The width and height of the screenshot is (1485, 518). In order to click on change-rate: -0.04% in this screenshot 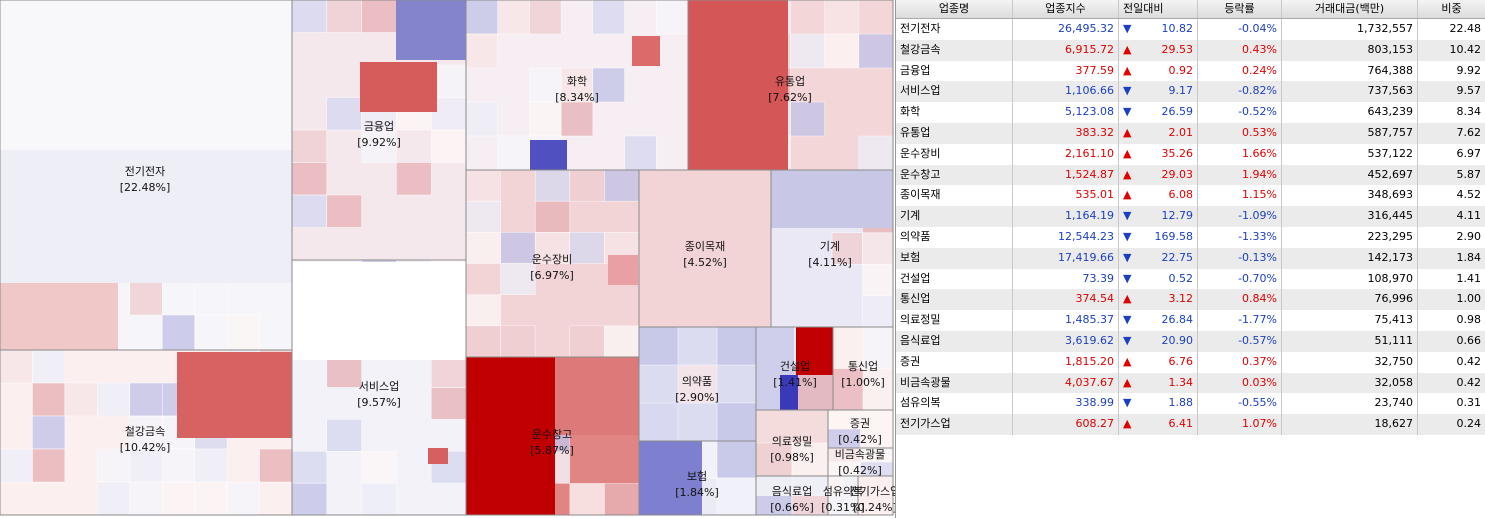, I will do `click(1240, 29)`.